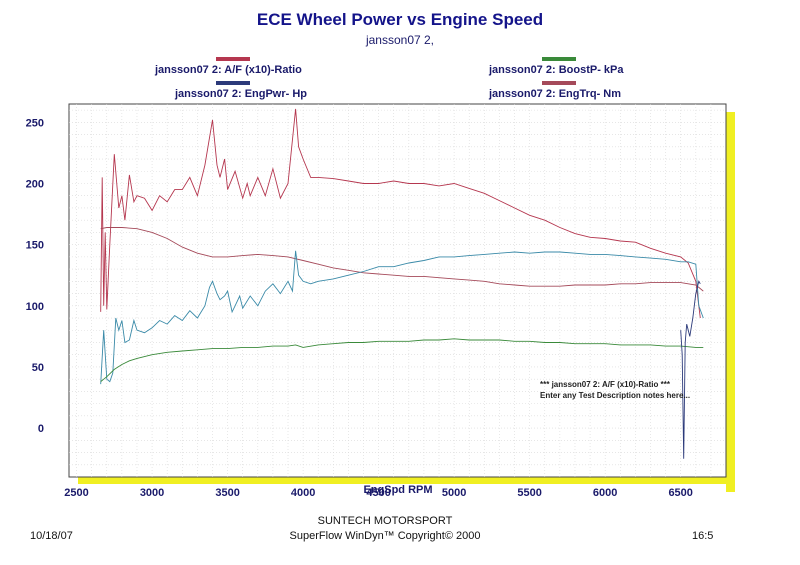 The height and width of the screenshot is (565, 800). I want to click on frame-shadow-right, so click(730, 302).